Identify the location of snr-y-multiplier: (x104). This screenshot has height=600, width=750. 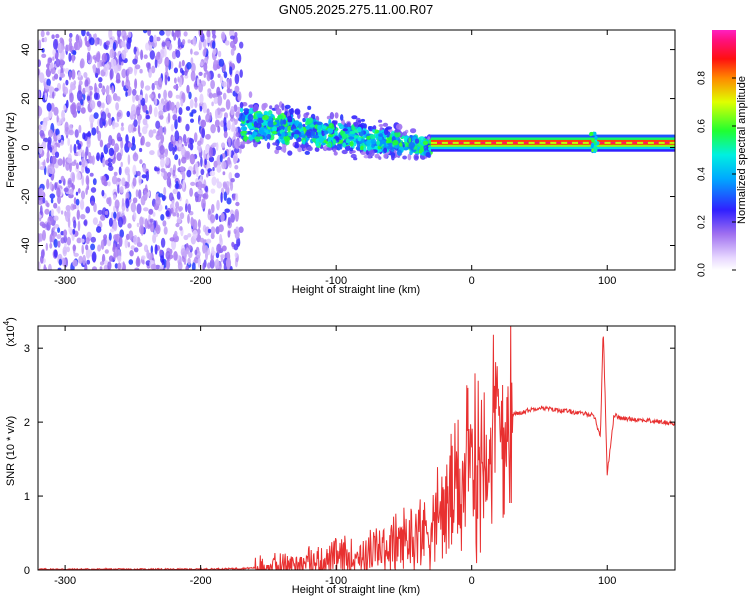
(9, 332).